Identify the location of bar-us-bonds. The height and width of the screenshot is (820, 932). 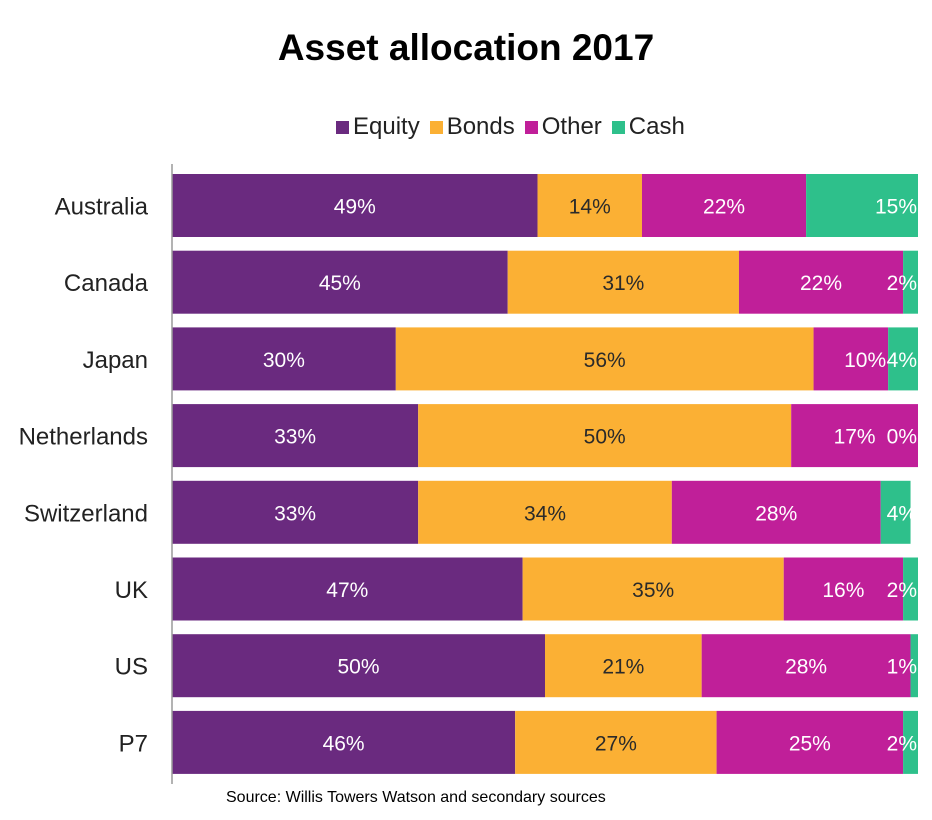
(623, 666).